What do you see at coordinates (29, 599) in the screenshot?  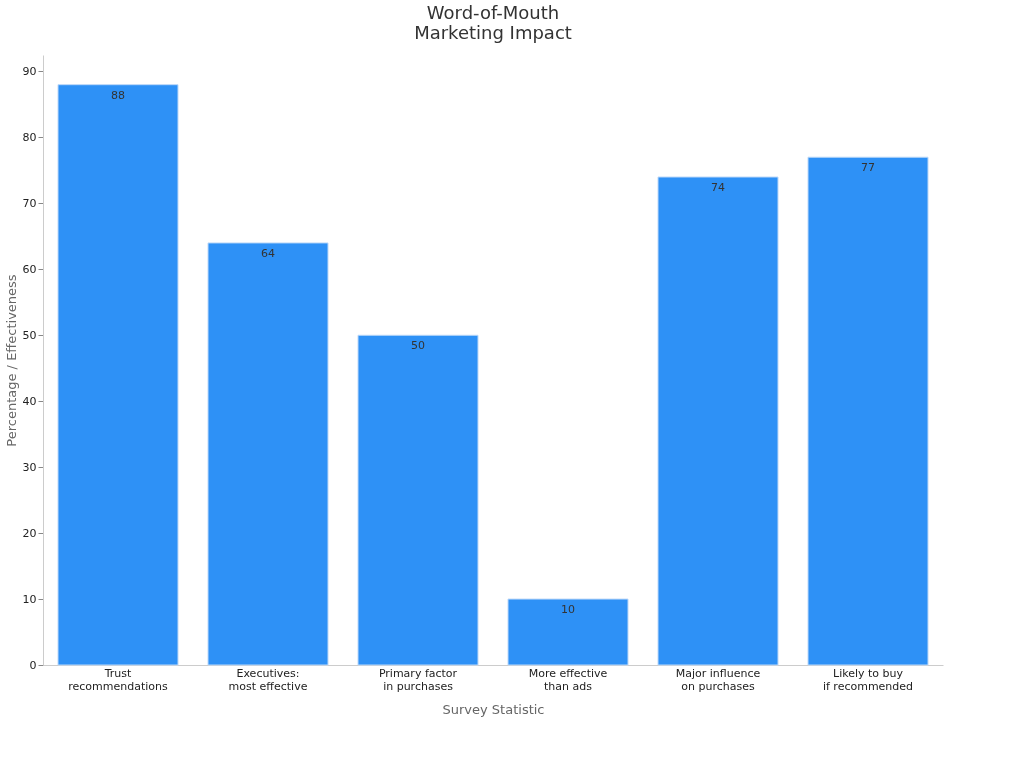 I see `y-tick-label: 10` at bounding box center [29, 599].